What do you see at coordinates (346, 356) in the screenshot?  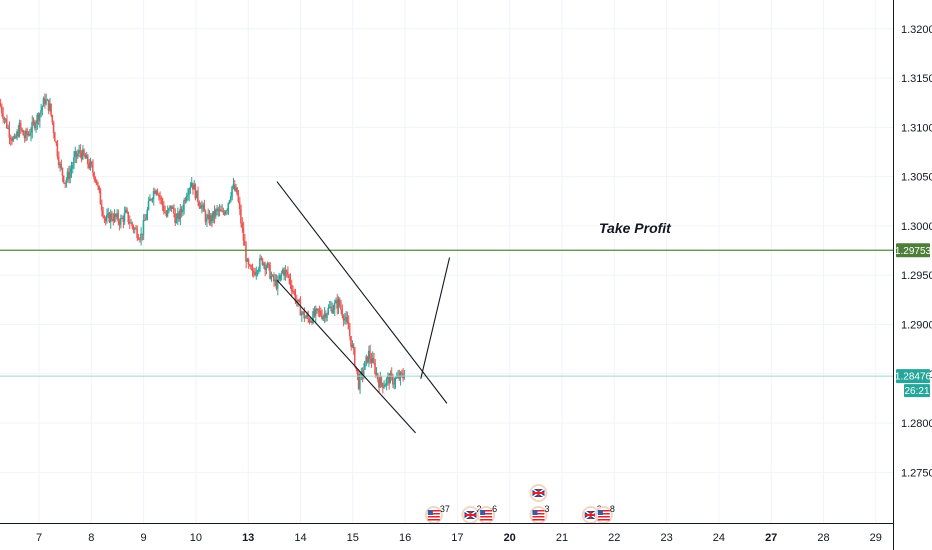 I see `channel-lower-line` at bounding box center [346, 356].